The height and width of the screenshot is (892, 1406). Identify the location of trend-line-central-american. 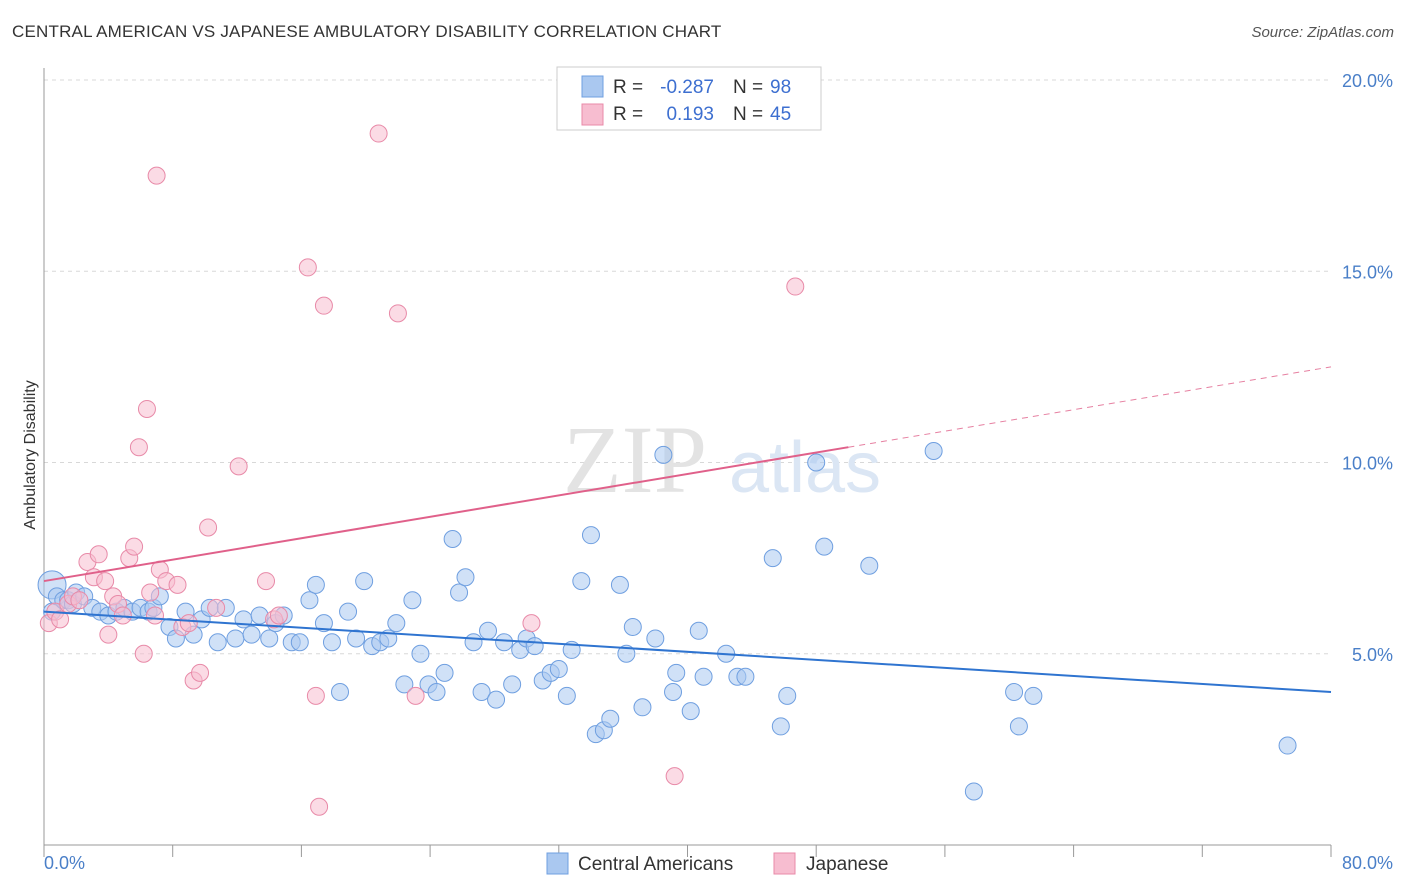
(687, 651).